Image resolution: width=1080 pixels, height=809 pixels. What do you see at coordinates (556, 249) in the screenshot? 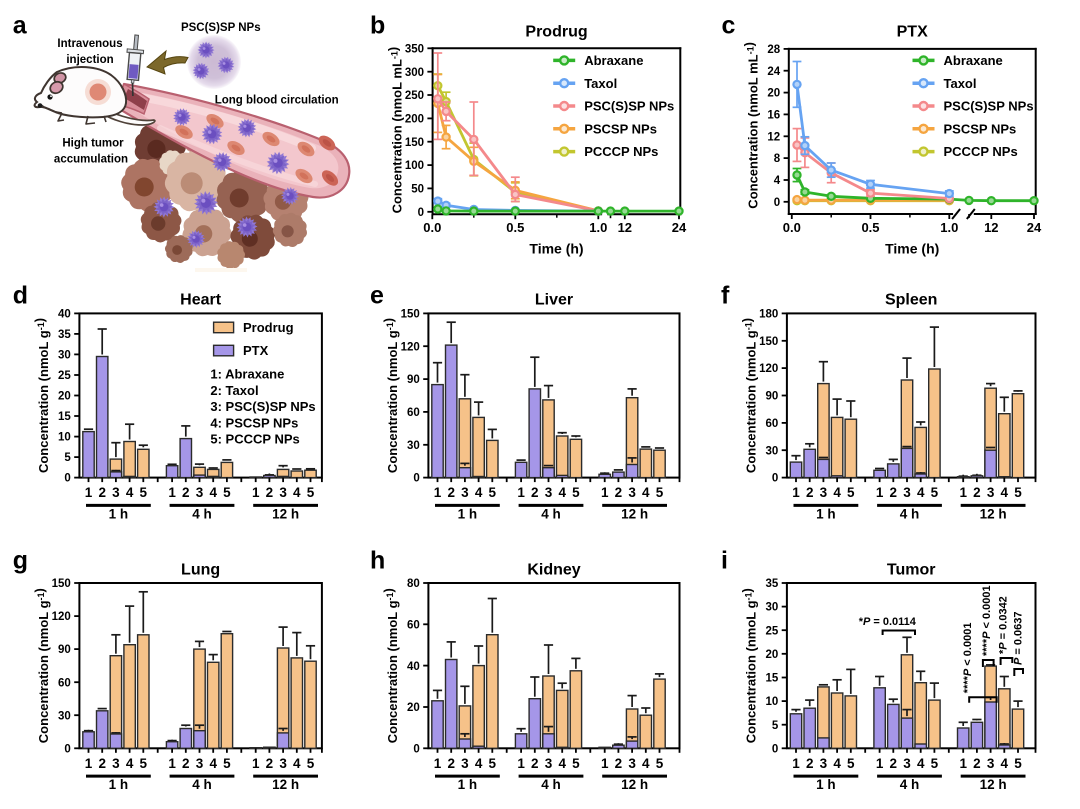
I see `svg-text: Time (h)` at bounding box center [556, 249].